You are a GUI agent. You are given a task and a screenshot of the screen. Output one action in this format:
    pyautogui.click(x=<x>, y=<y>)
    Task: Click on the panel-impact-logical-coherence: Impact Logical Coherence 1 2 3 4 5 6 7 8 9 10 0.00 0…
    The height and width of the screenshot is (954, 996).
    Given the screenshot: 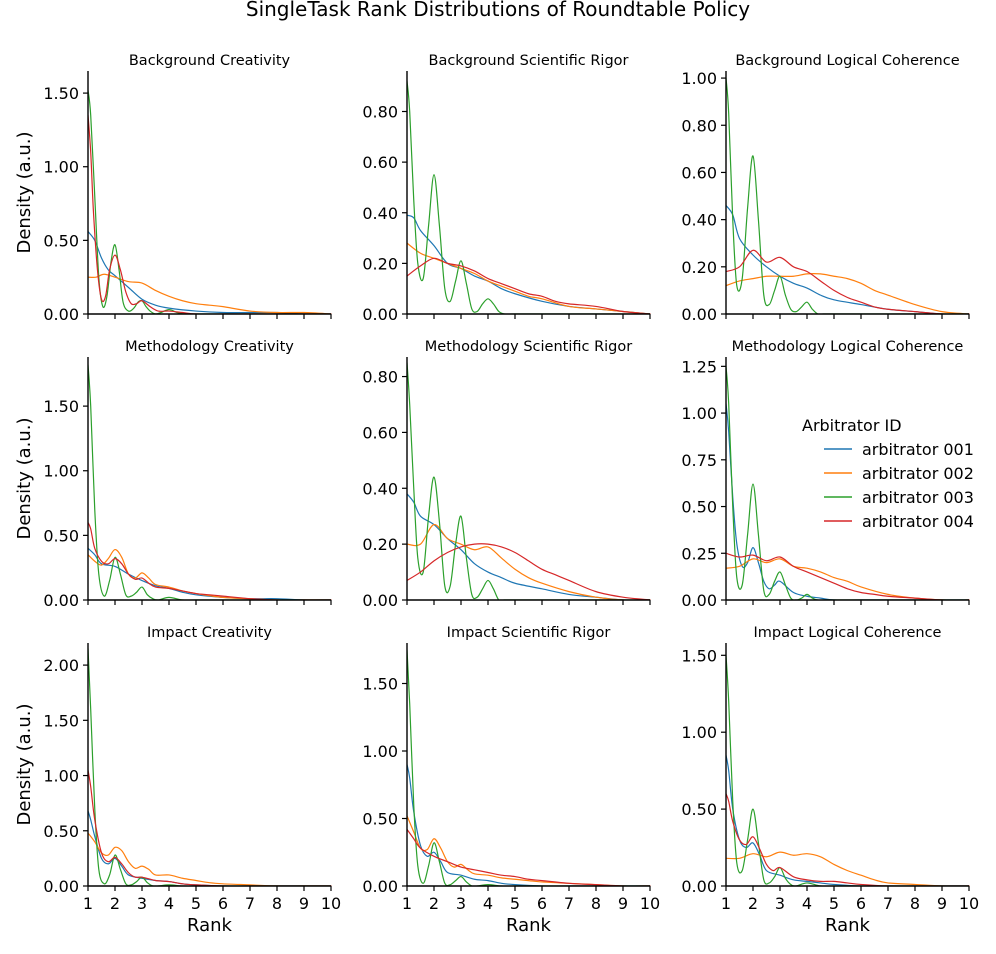 What is the action you would take?
    pyautogui.click(x=830, y=780)
    